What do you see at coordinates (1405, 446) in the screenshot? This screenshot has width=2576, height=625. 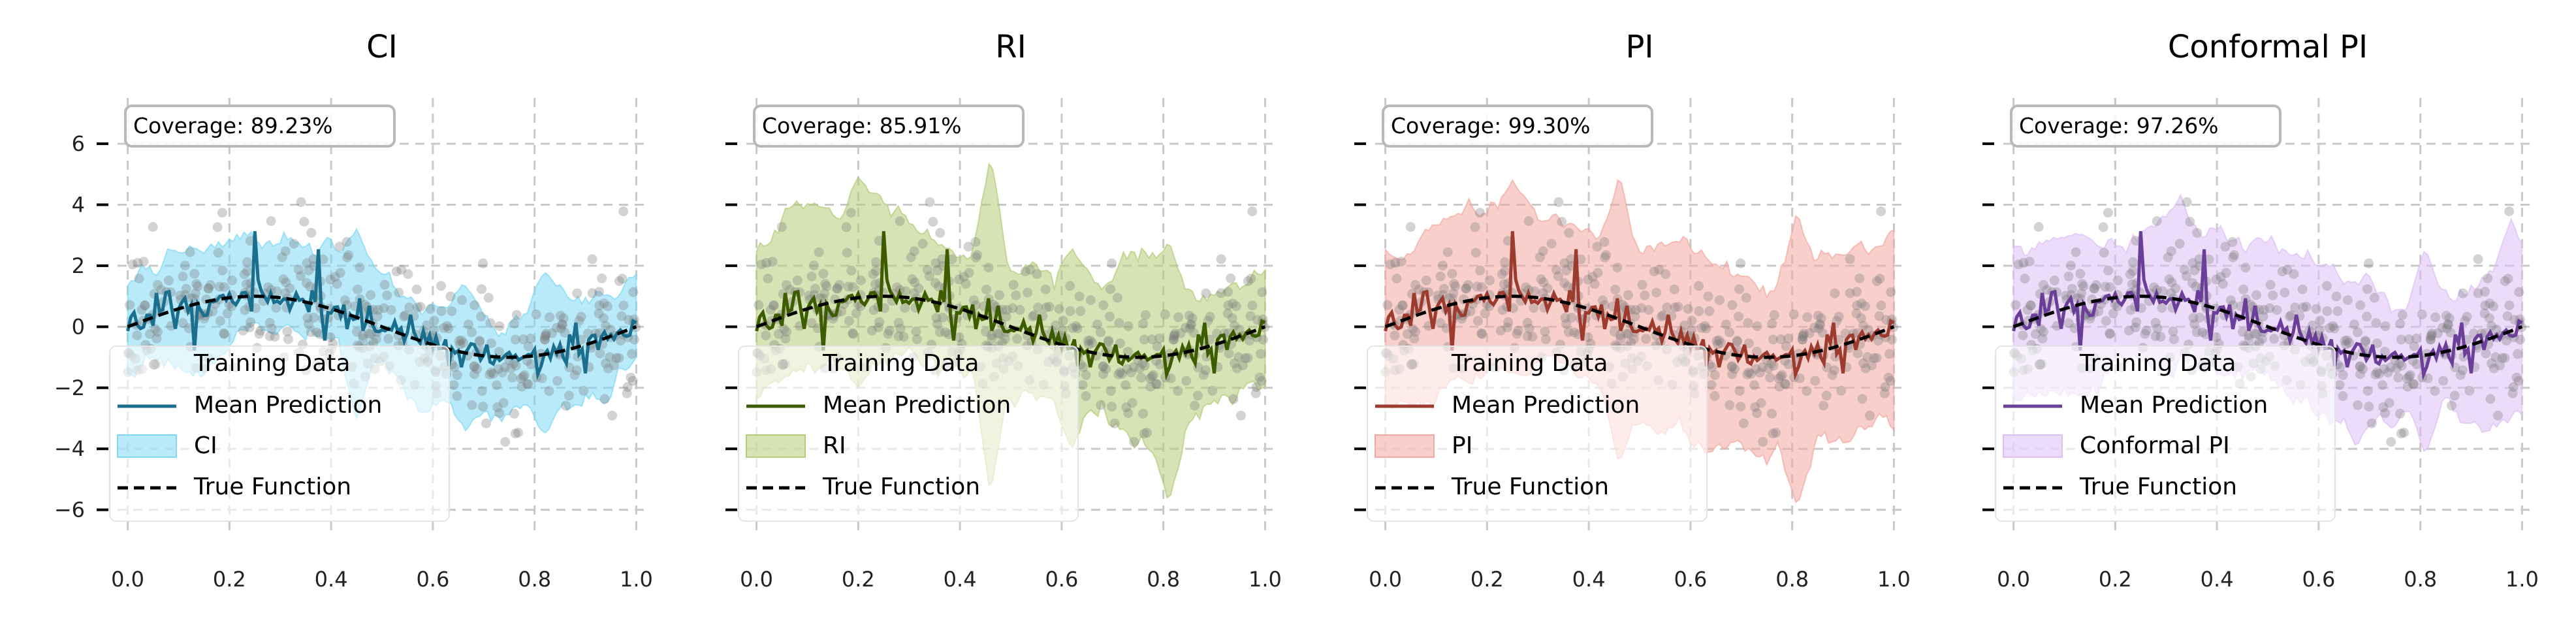 I see `legend-marker-band` at bounding box center [1405, 446].